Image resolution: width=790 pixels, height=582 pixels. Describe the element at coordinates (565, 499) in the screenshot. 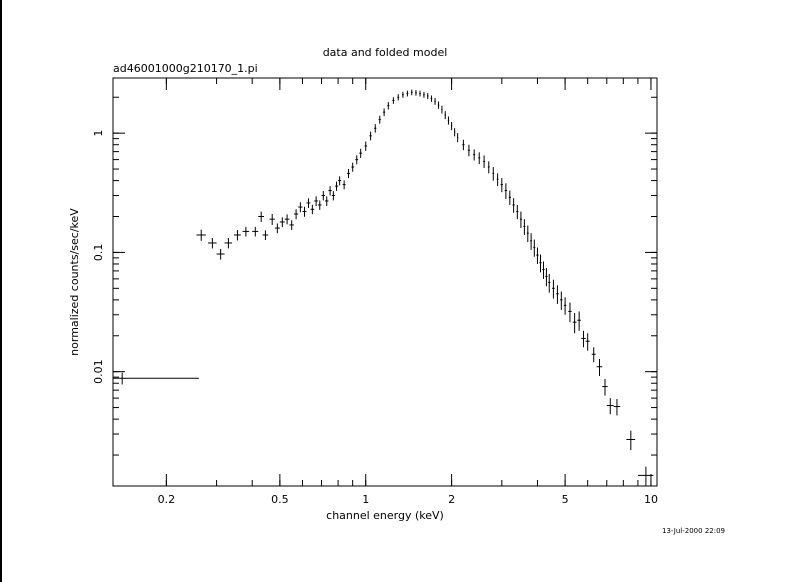

I see `x-tick-label: 5` at that location.